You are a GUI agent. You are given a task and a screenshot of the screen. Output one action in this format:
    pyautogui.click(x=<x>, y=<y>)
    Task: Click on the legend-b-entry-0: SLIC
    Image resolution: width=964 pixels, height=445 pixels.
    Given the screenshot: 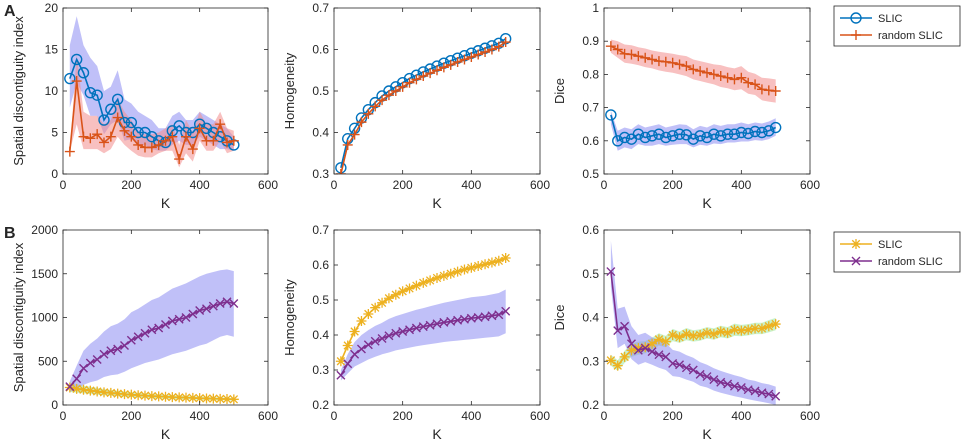 What is the action you would take?
    pyautogui.click(x=890, y=245)
    